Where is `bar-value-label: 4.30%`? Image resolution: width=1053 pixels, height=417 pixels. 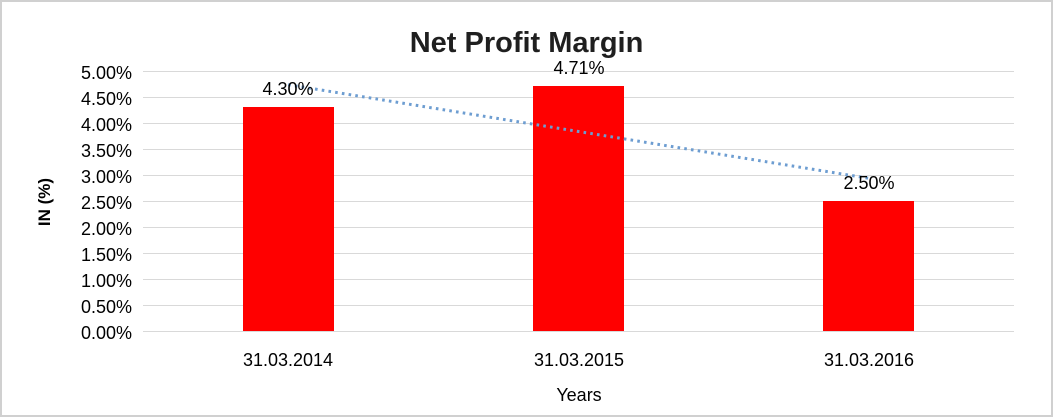 bar-value-label: 4.30% is located at coordinates (288, 89).